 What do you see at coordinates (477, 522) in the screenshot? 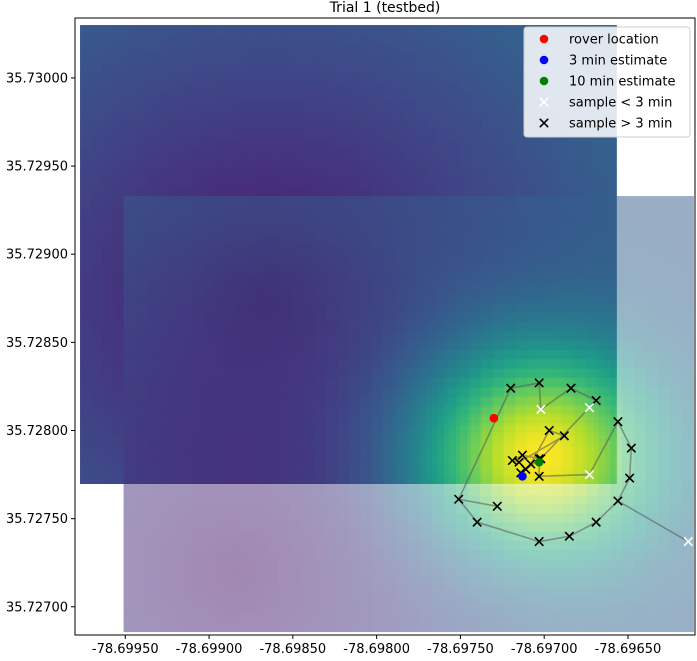
I see `sample-over-3min-point` at bounding box center [477, 522].